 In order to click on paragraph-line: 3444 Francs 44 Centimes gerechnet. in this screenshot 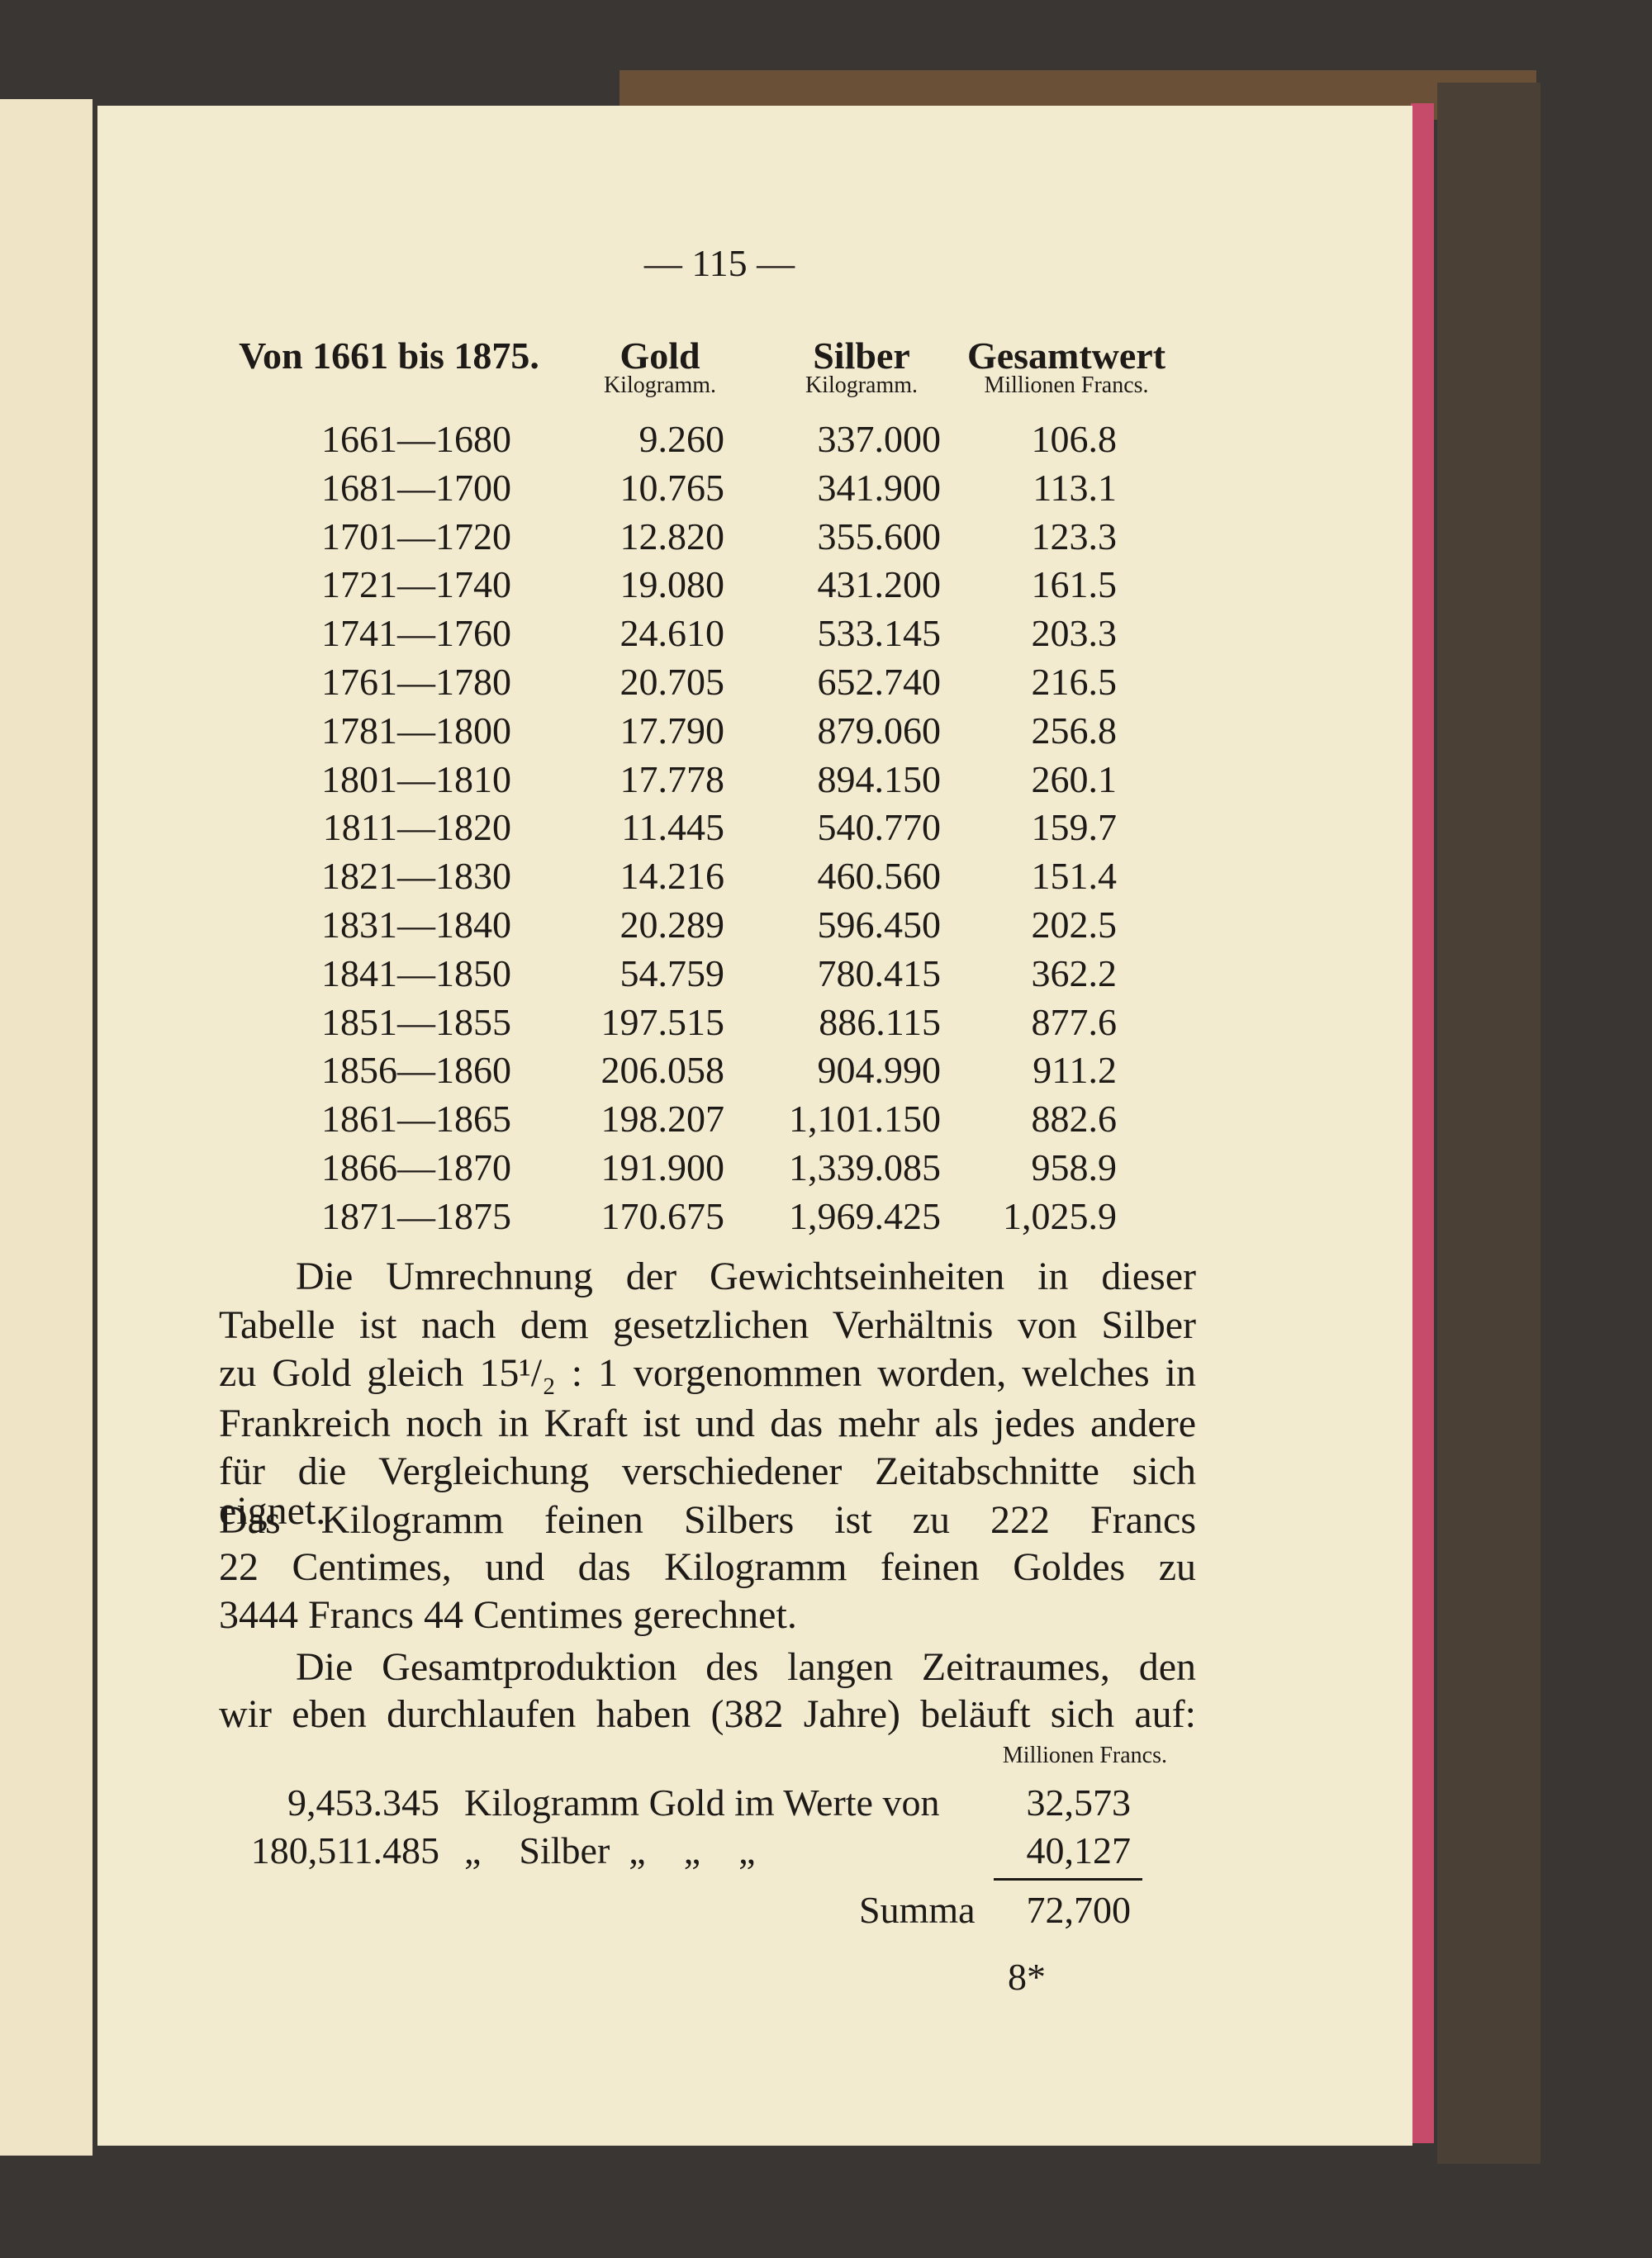, I will do `click(508, 1615)`.